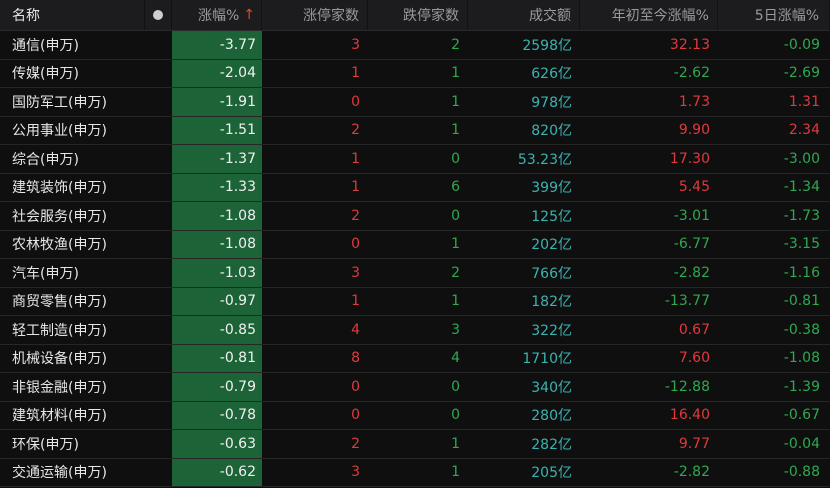 The image size is (830, 488). I want to click on turnover-cell: 125亿, so click(551, 216).